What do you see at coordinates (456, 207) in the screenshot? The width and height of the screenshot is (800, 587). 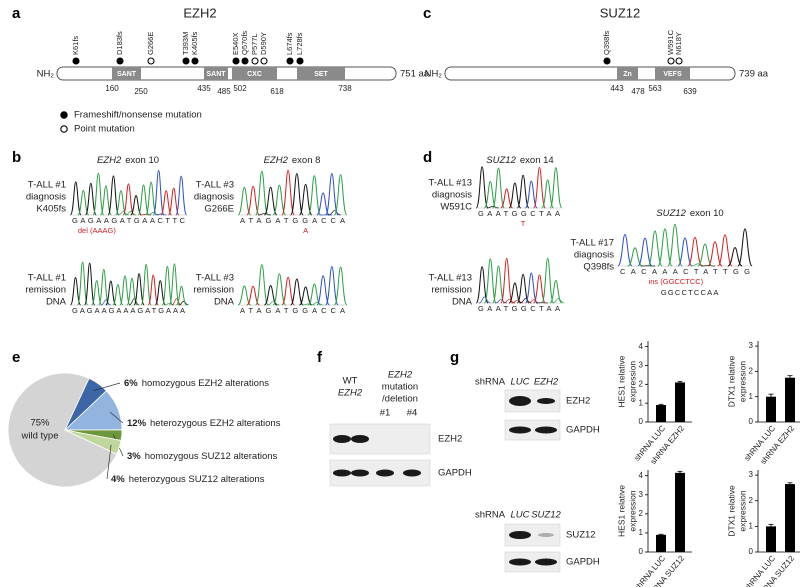 I see `sample-label: W591C` at bounding box center [456, 207].